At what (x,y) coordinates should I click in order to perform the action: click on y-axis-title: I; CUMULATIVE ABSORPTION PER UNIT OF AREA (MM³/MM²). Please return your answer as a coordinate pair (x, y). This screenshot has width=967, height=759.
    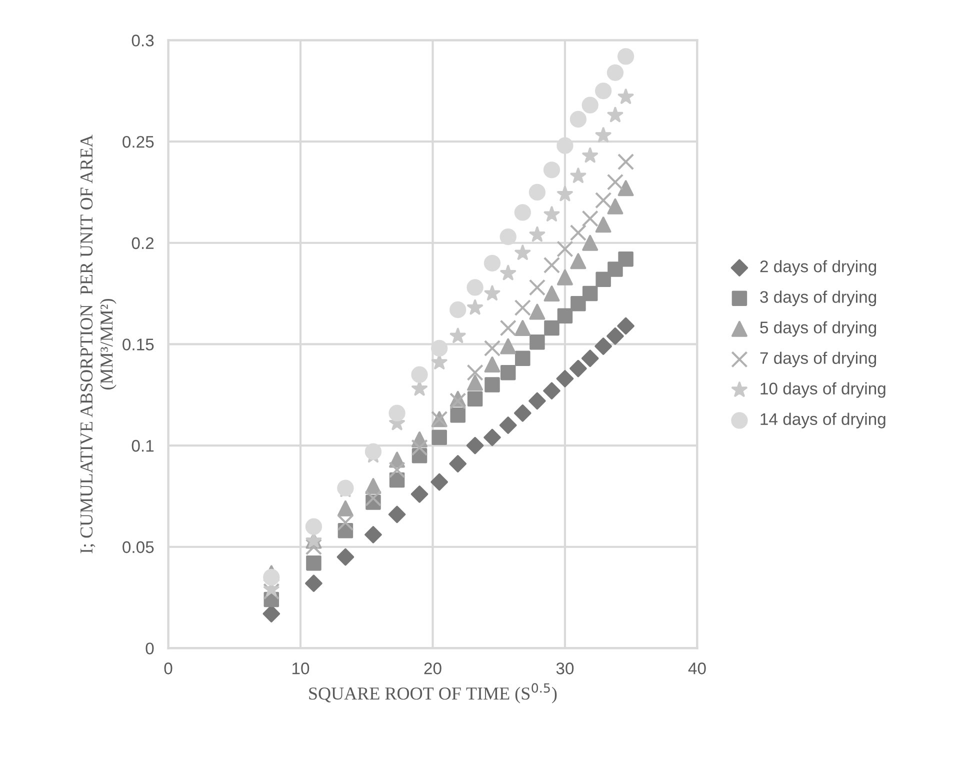
    Looking at the image, I should click on (98, 344).